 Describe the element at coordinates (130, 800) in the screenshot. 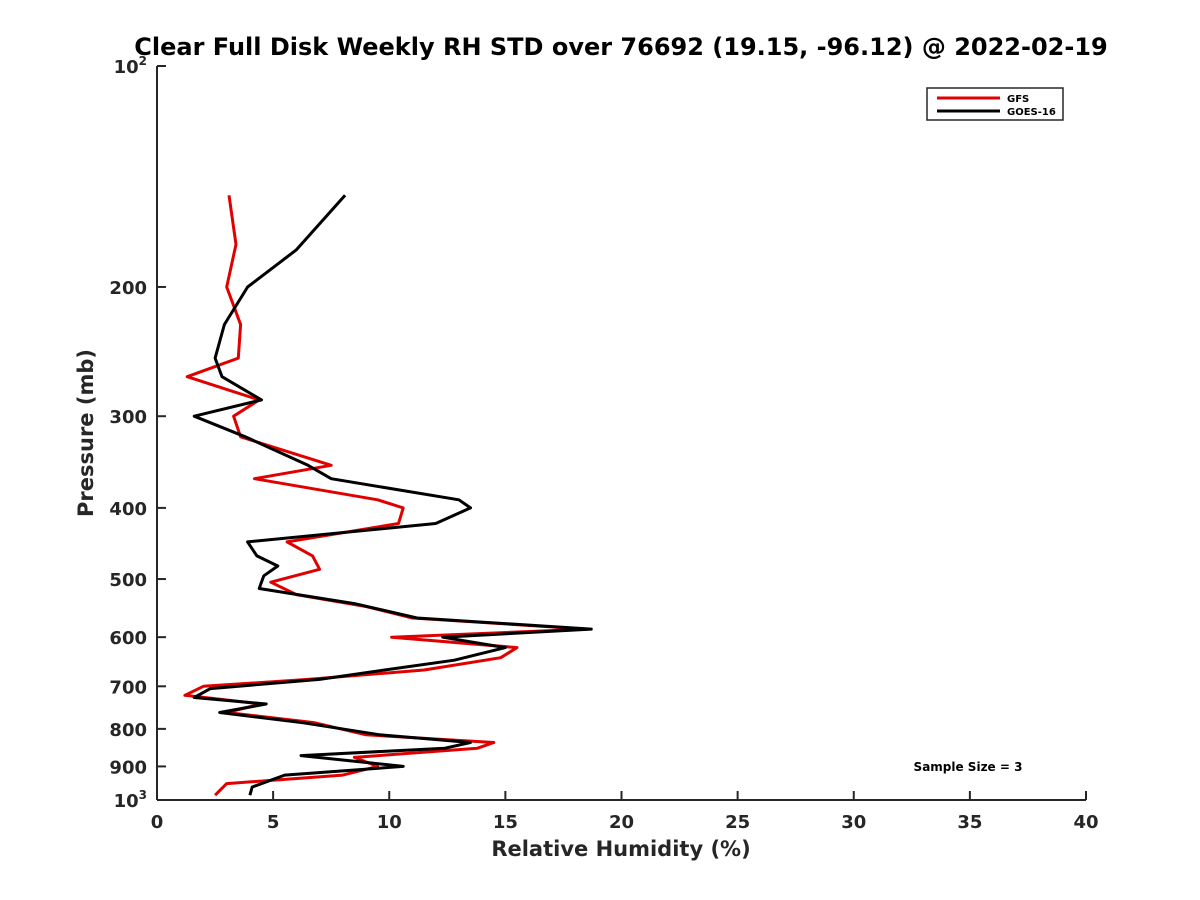

I see `y-tick-label: 10³` at that location.